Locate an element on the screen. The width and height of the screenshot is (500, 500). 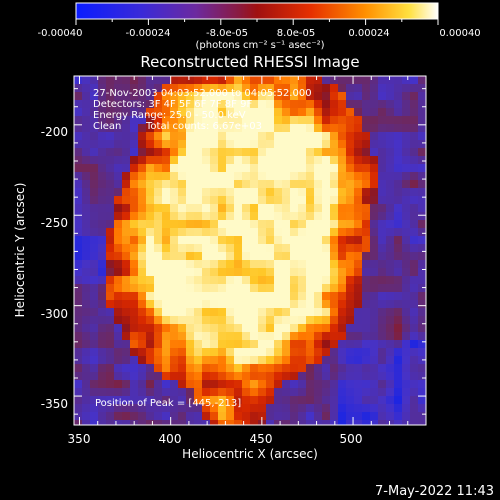
colorbar-tick-label: -8.0e-05 is located at coordinates (227, 33).